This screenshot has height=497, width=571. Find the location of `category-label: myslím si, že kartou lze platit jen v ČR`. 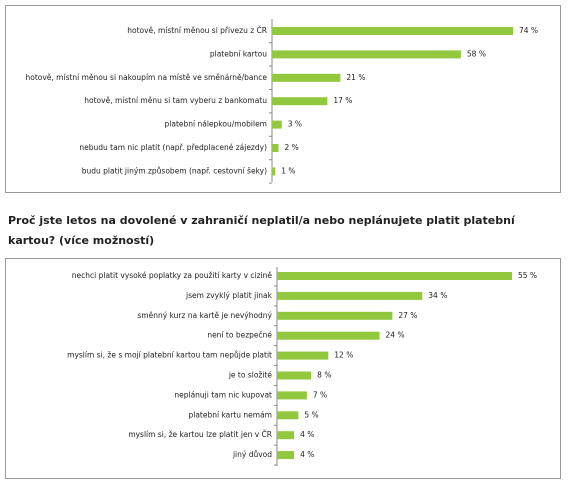

category-label: myslím si, že kartou lze platit jen v ČR is located at coordinates (200, 434).